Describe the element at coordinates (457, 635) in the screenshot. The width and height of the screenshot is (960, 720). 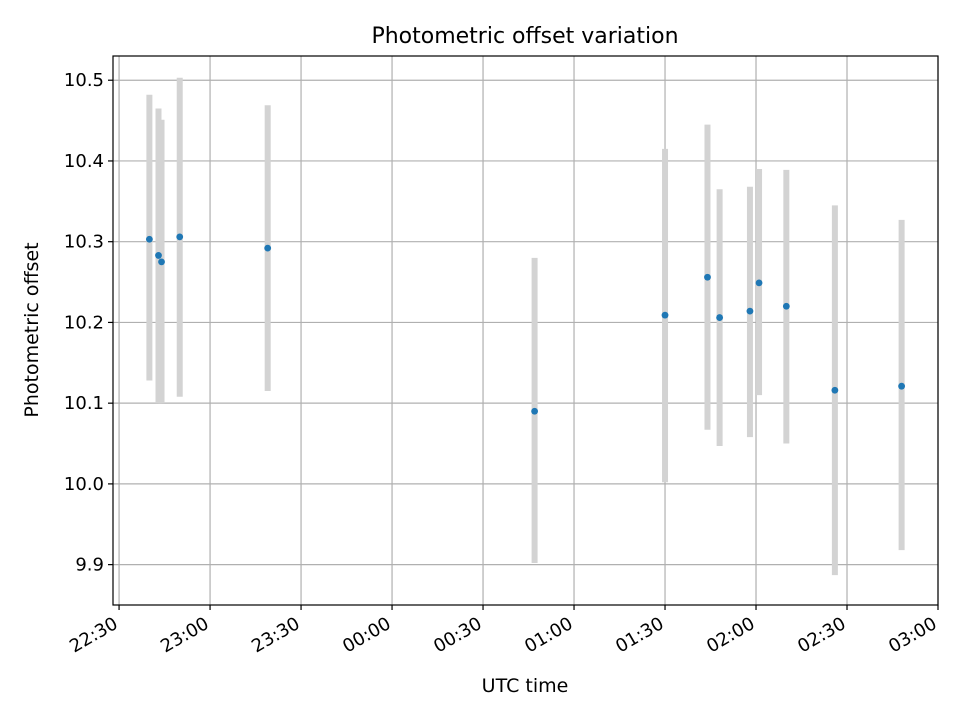
I see `x-tick-label: 00:30` at that location.